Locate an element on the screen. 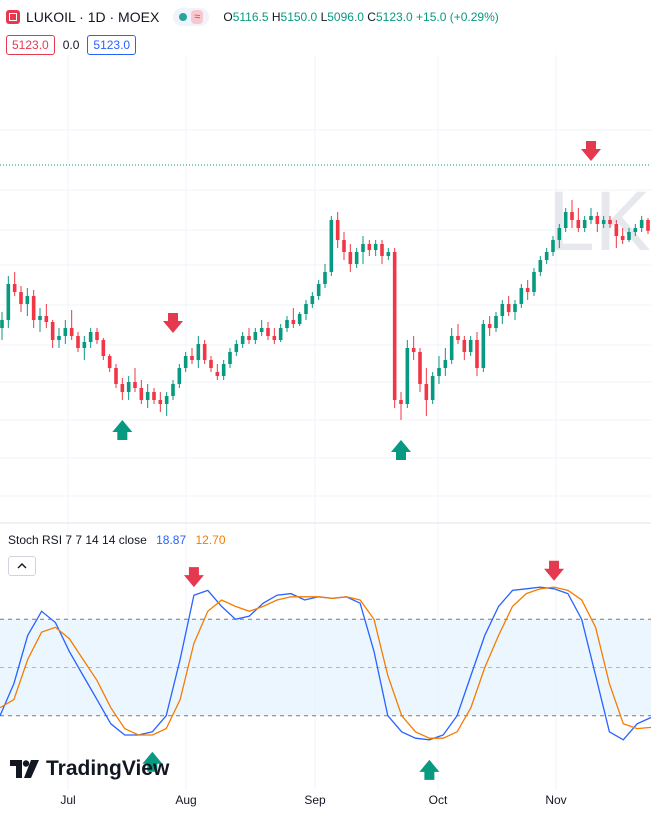 This screenshot has width=651, height=827. stoch-band is located at coordinates (325, 667).